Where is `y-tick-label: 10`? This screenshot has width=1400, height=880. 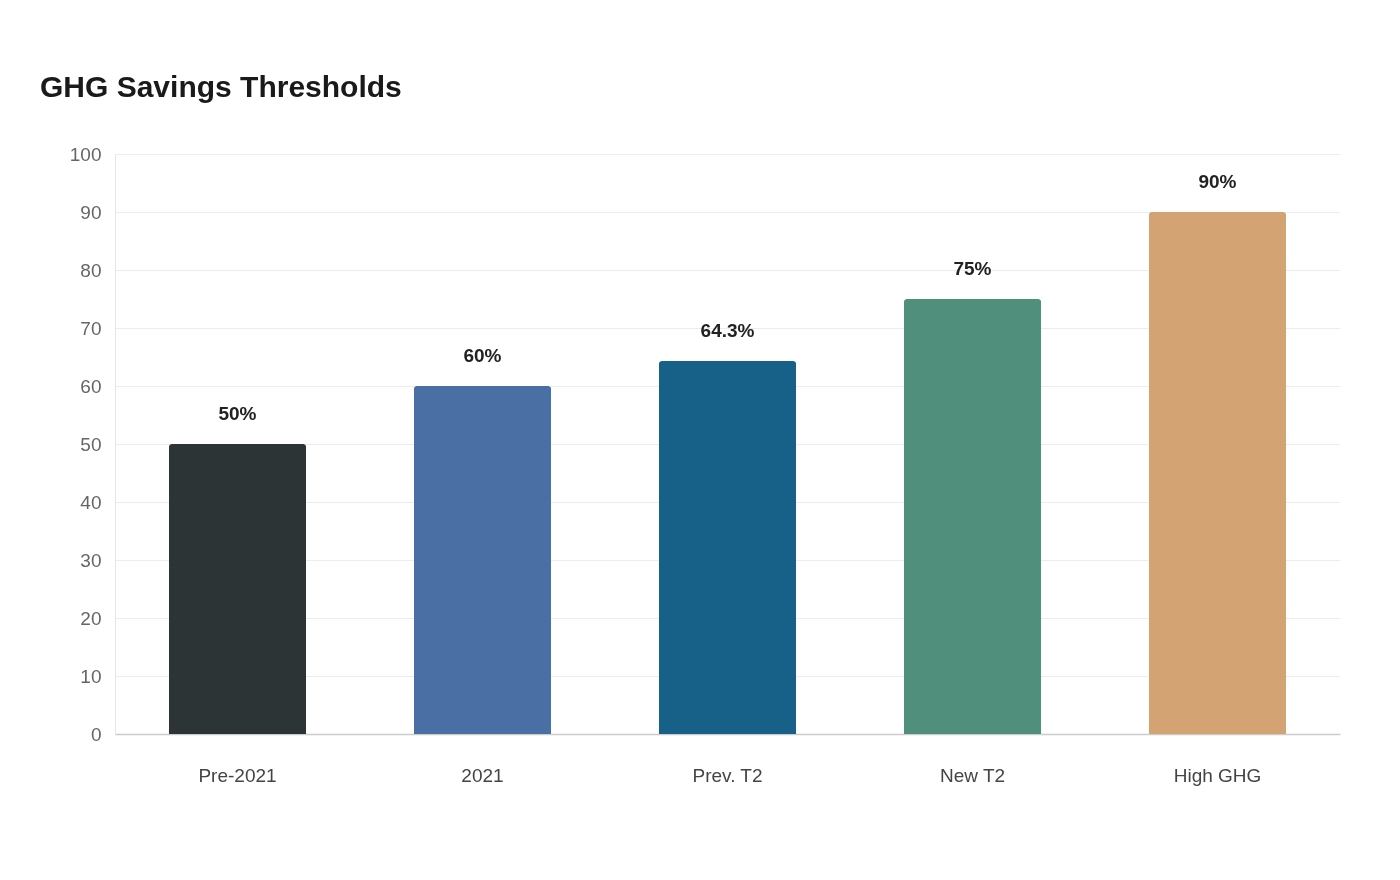
y-tick-label: 10 is located at coordinates (91, 676).